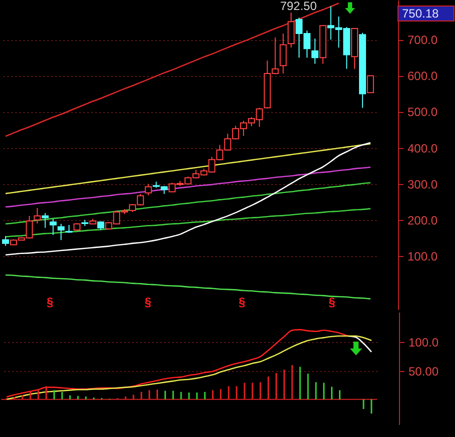  Describe the element at coordinates (423, 40) in the screenshot. I see `y-tick-label: 700.0` at that location.